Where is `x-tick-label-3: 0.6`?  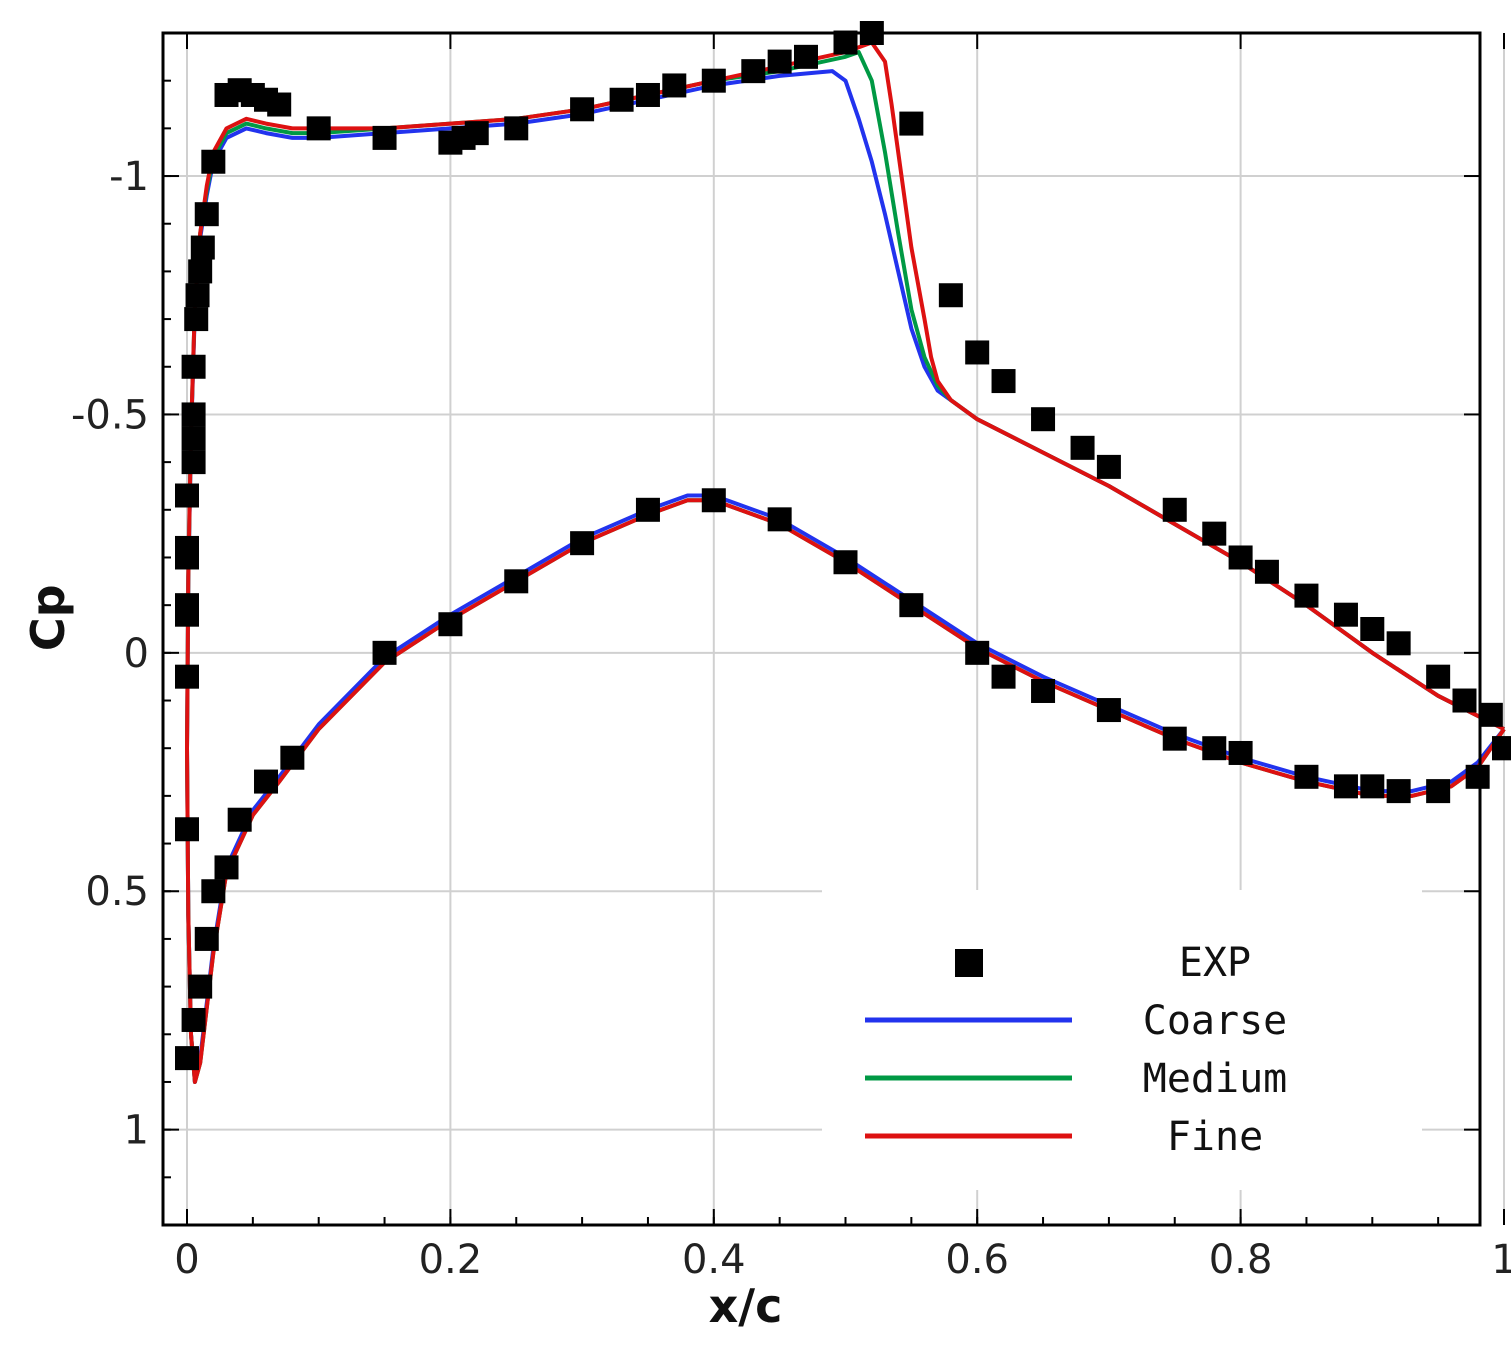 x-tick-label-3: 0.6 is located at coordinates (977, 1260).